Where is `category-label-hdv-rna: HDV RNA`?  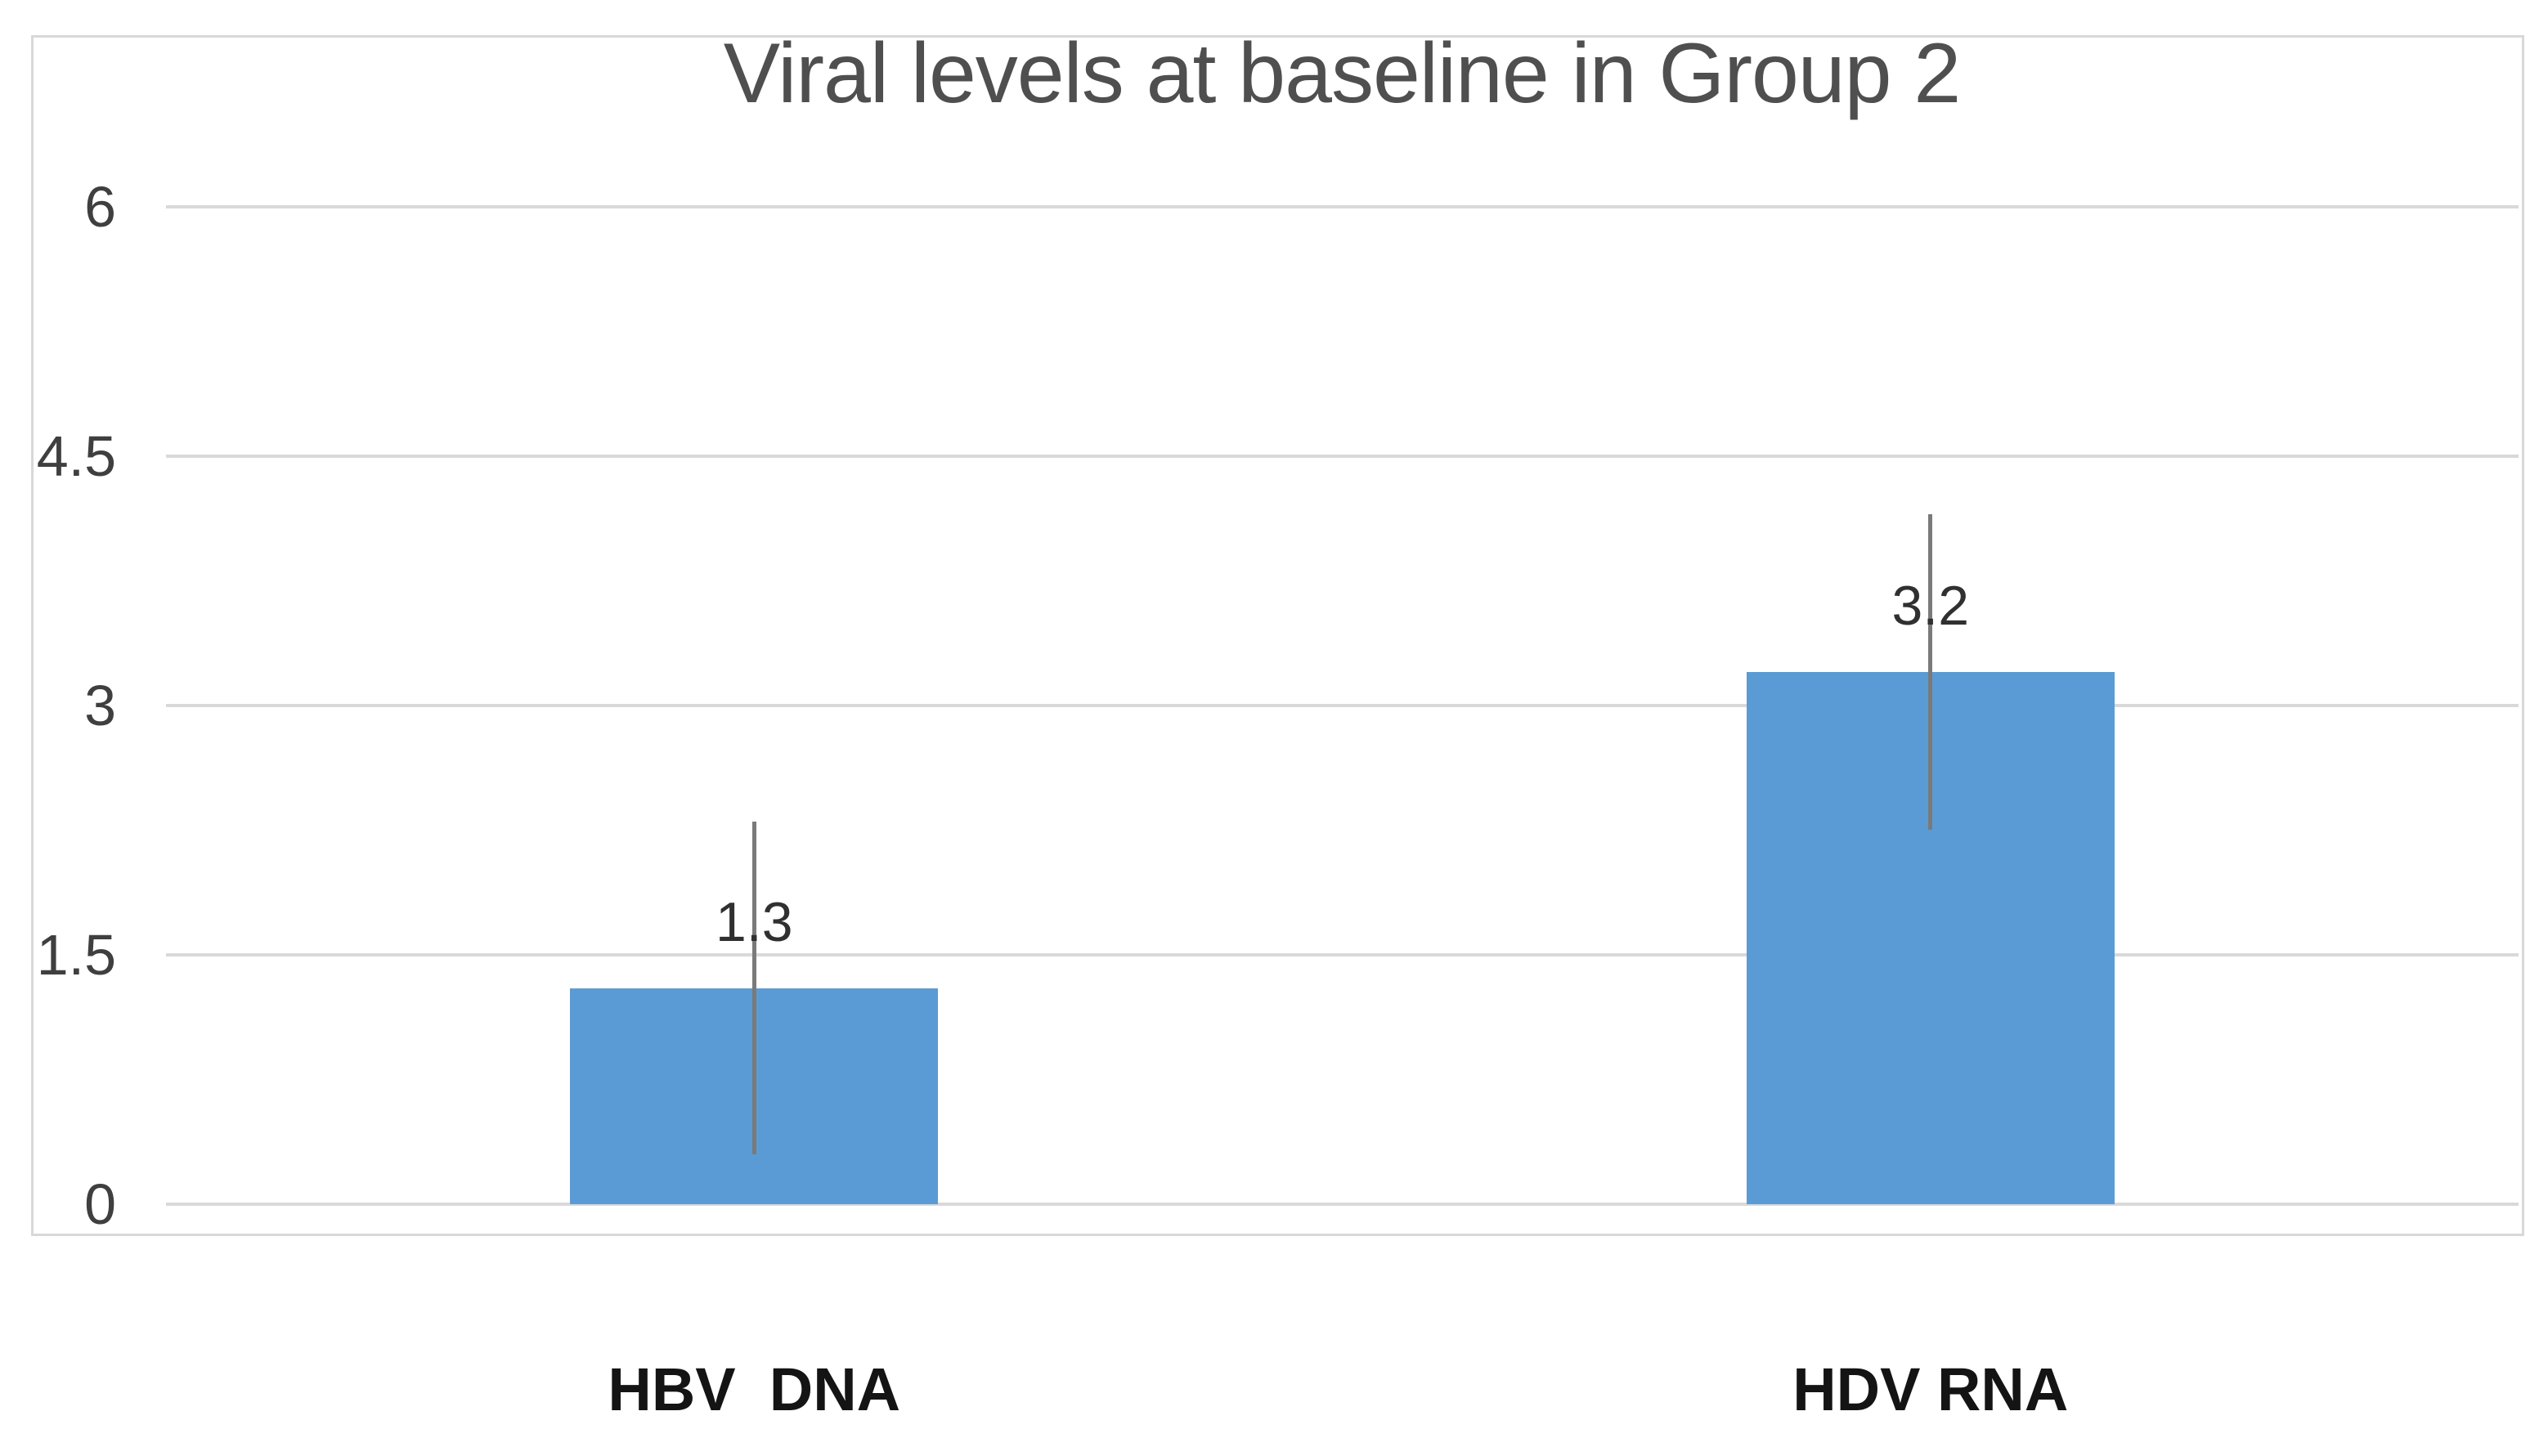
category-label-hdv-rna: HDV RNA is located at coordinates (1930, 1389).